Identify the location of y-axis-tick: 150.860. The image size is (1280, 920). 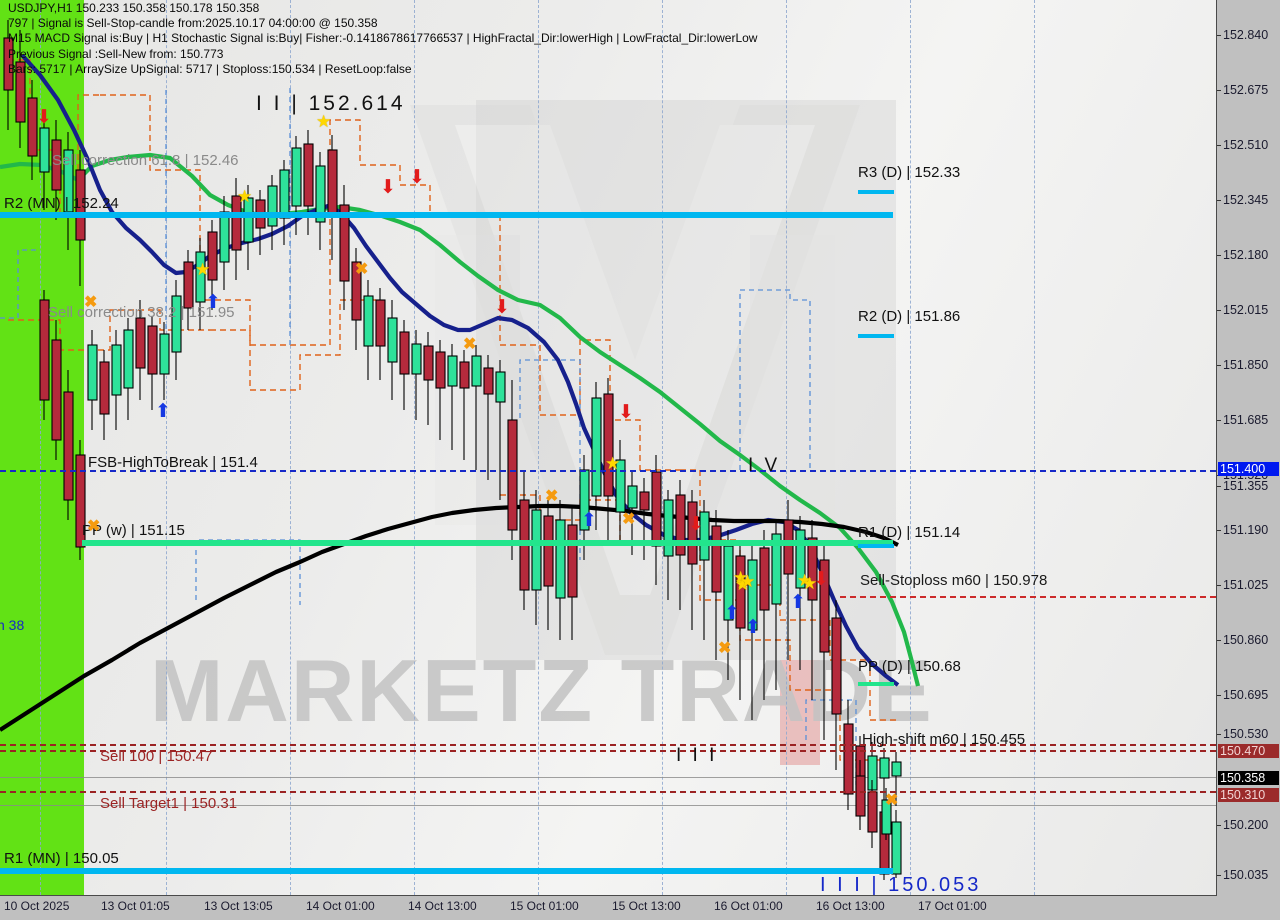
(1242, 640).